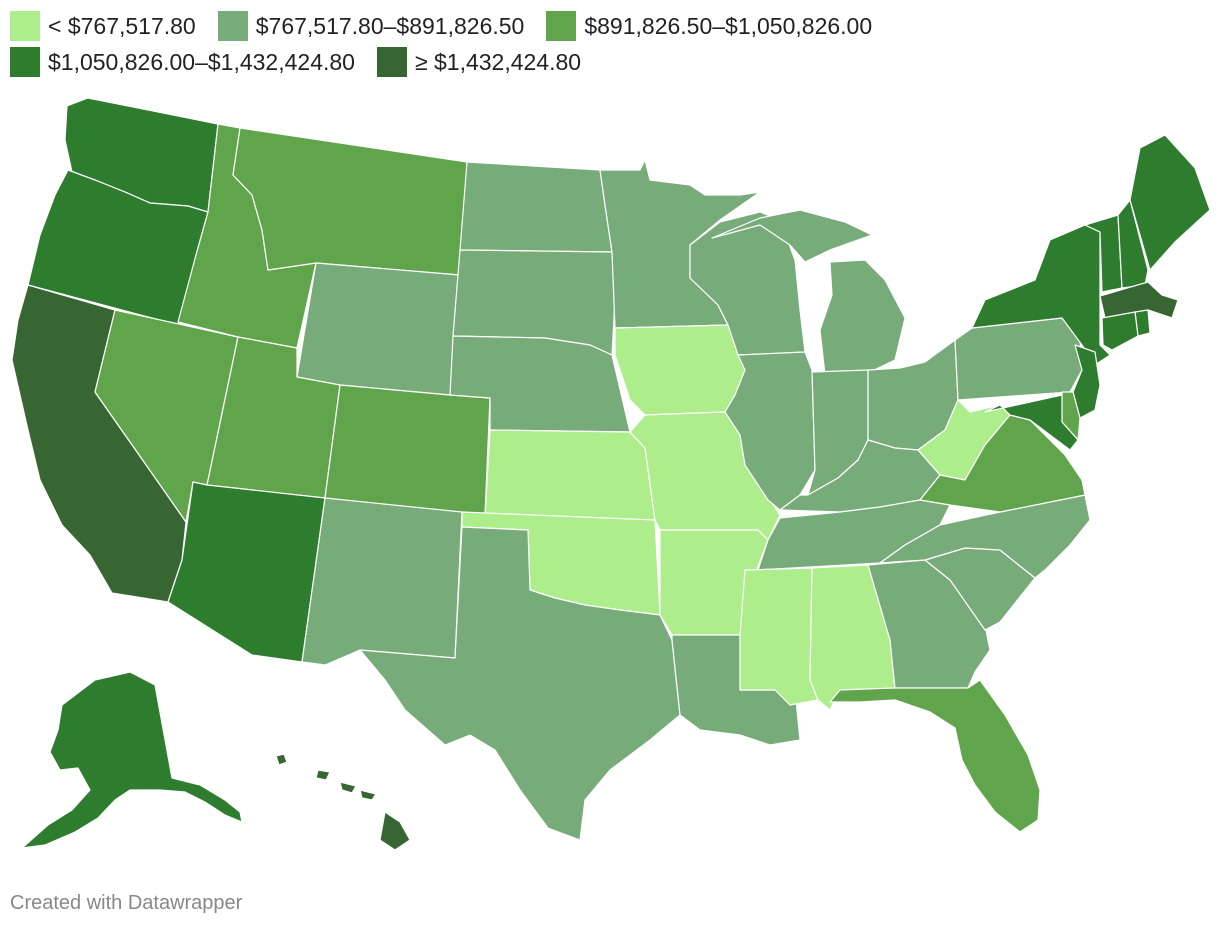  What do you see at coordinates (680, 244) in the screenshot?
I see `state-mn` at bounding box center [680, 244].